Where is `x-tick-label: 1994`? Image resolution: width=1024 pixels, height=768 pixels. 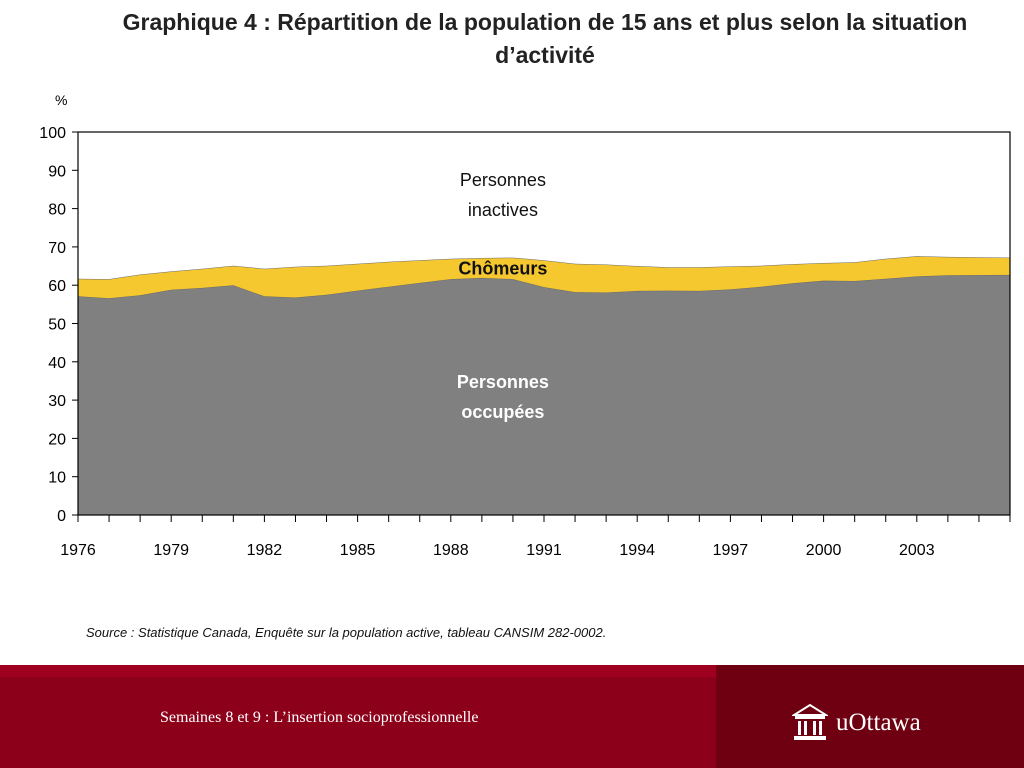
x-tick-label: 1994 is located at coordinates (637, 550).